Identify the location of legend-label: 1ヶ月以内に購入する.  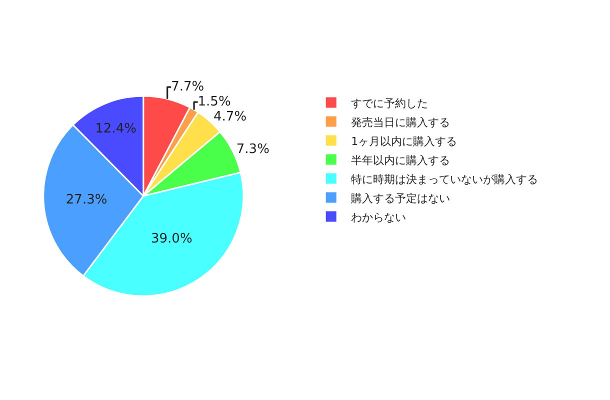
(404, 141).